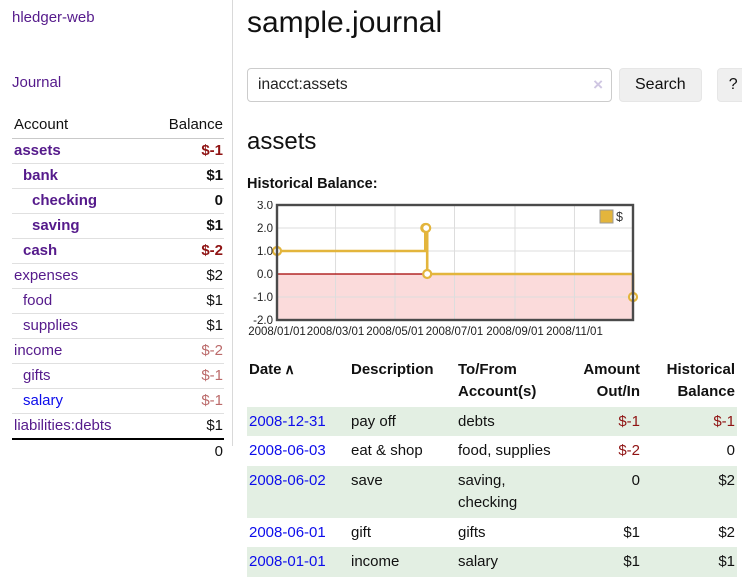  I want to click on account-link-salary: salary, so click(43, 400).